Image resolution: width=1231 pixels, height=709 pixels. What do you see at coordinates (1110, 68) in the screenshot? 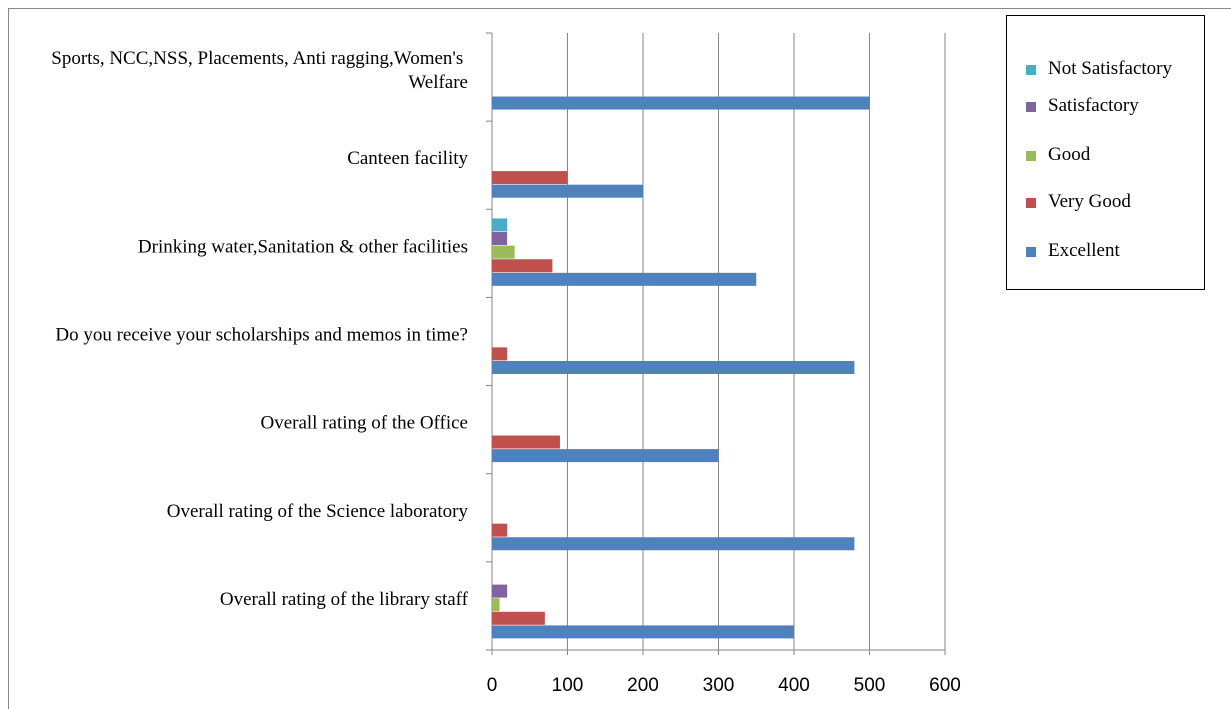
I see `legend-label: Not Satisfactory` at bounding box center [1110, 68].